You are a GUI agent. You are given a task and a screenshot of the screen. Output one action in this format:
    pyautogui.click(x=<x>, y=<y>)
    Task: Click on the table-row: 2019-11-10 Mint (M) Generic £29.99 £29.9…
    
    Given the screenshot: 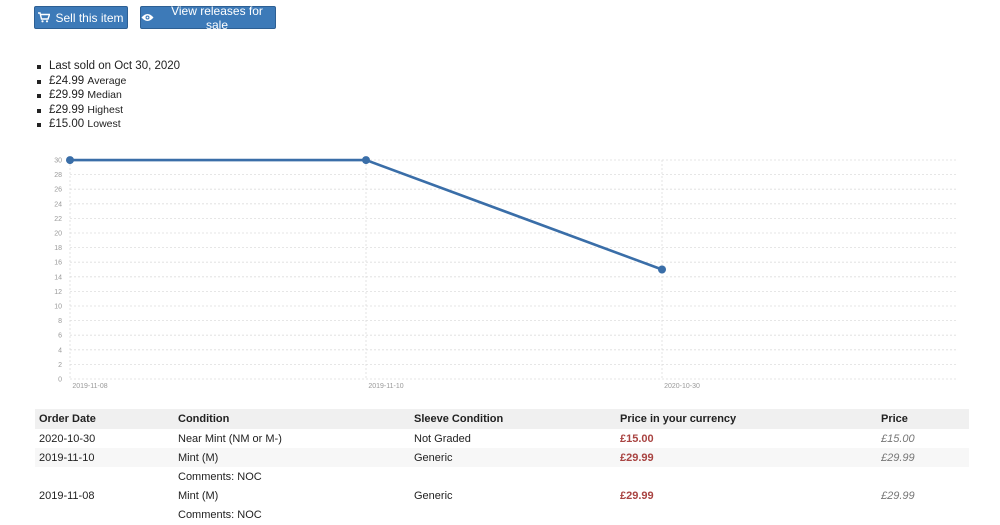 What is the action you would take?
    pyautogui.click(x=502, y=457)
    